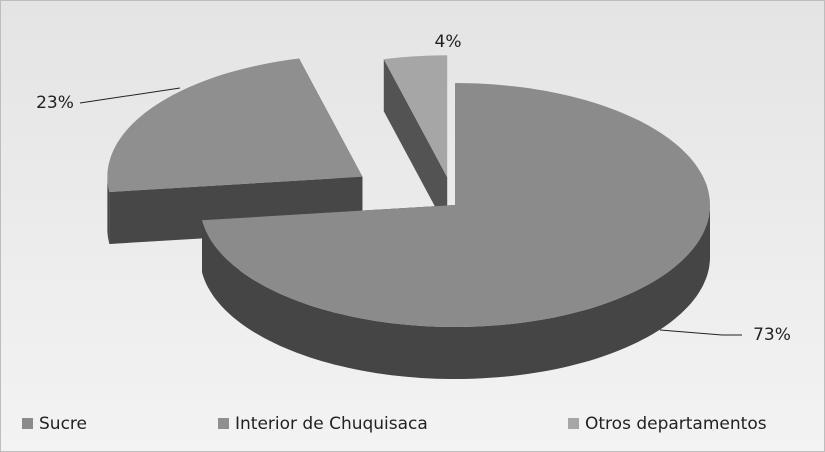 This screenshot has width=825, height=452. What do you see at coordinates (676, 424) in the screenshot?
I see `legend-label: Otros departamentos` at bounding box center [676, 424].